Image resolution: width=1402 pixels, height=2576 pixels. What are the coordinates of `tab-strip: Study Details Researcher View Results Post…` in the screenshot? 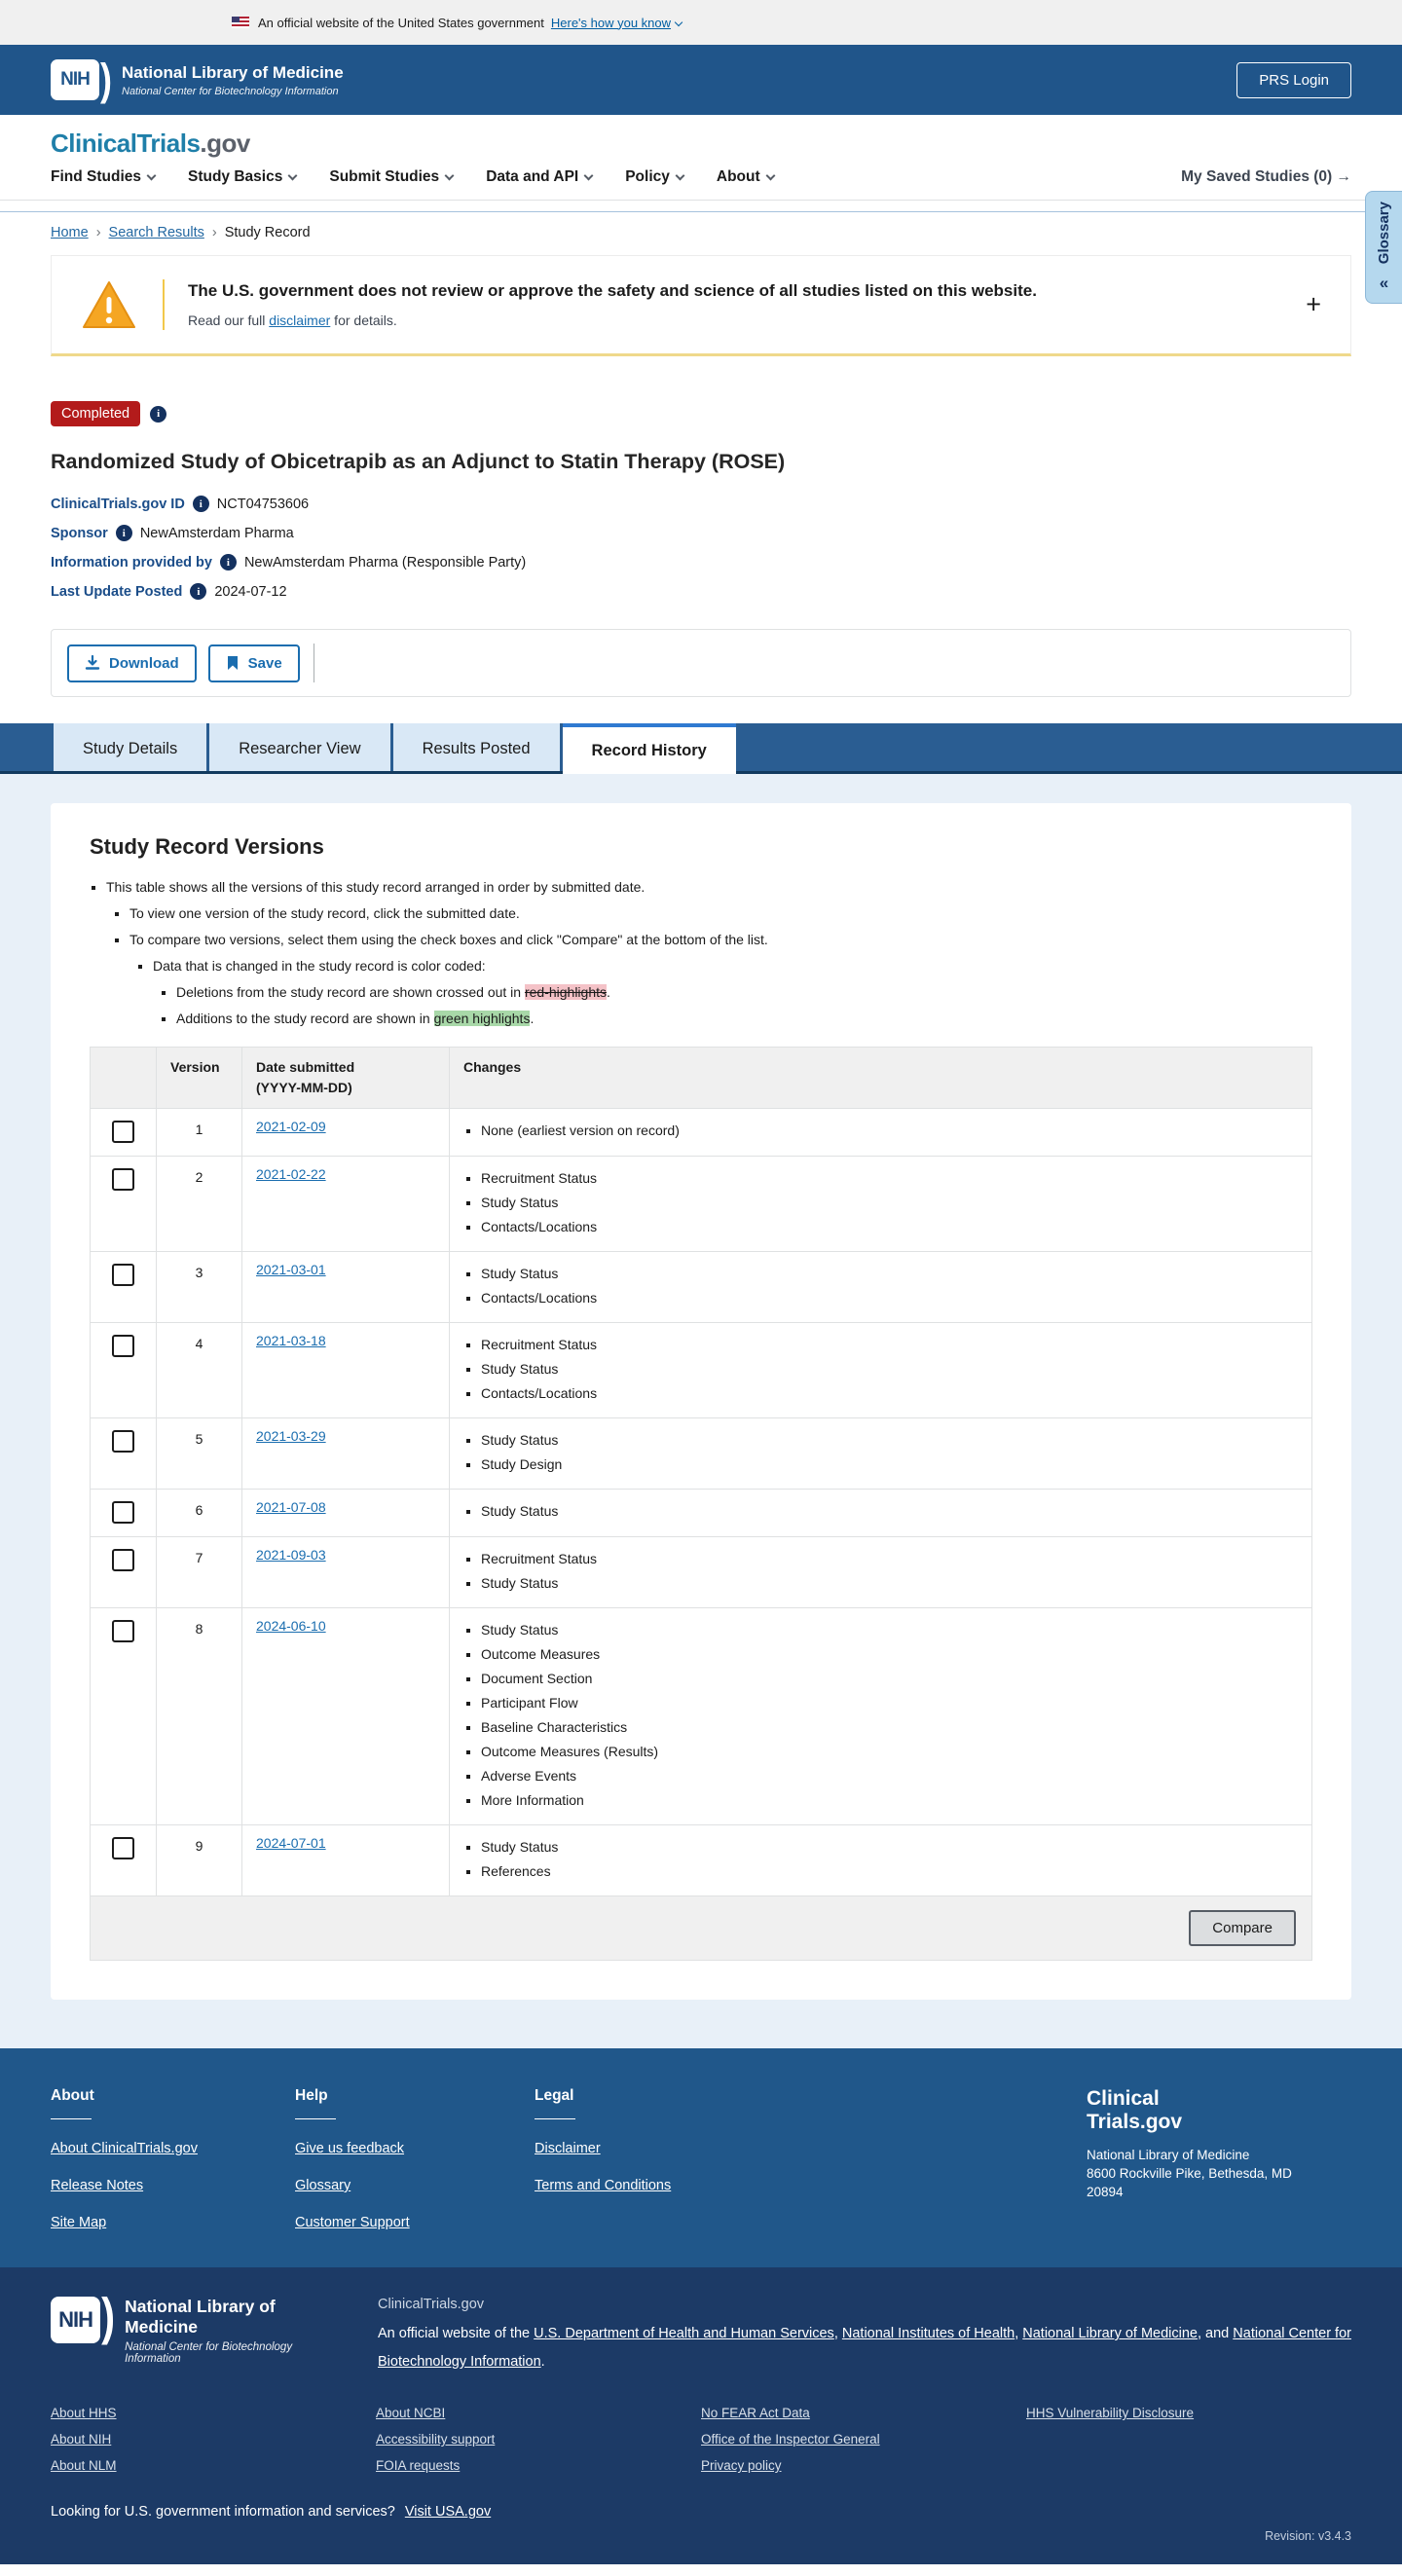 It's located at (701, 748).